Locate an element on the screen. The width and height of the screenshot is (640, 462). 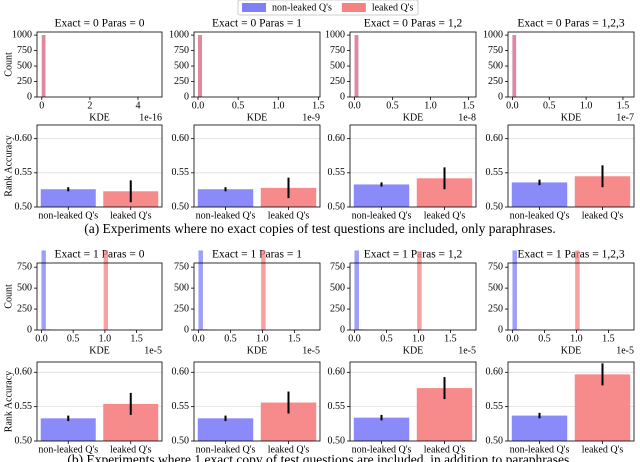
offset-text: 1e-8 is located at coordinates (467, 117).